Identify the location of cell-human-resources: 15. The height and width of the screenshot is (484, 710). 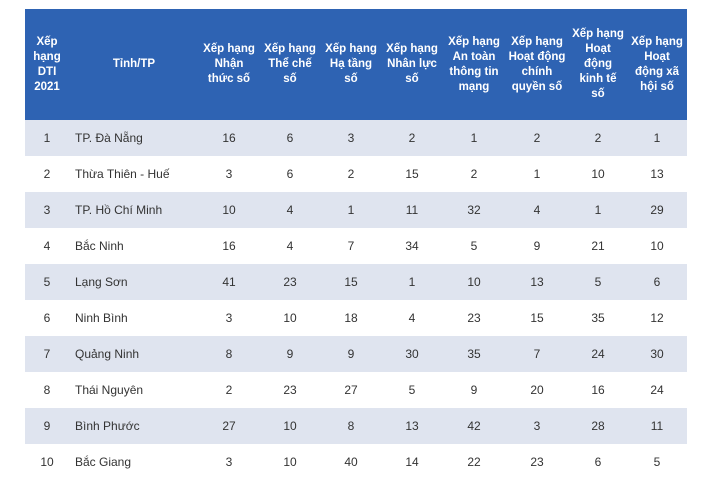
(412, 174).